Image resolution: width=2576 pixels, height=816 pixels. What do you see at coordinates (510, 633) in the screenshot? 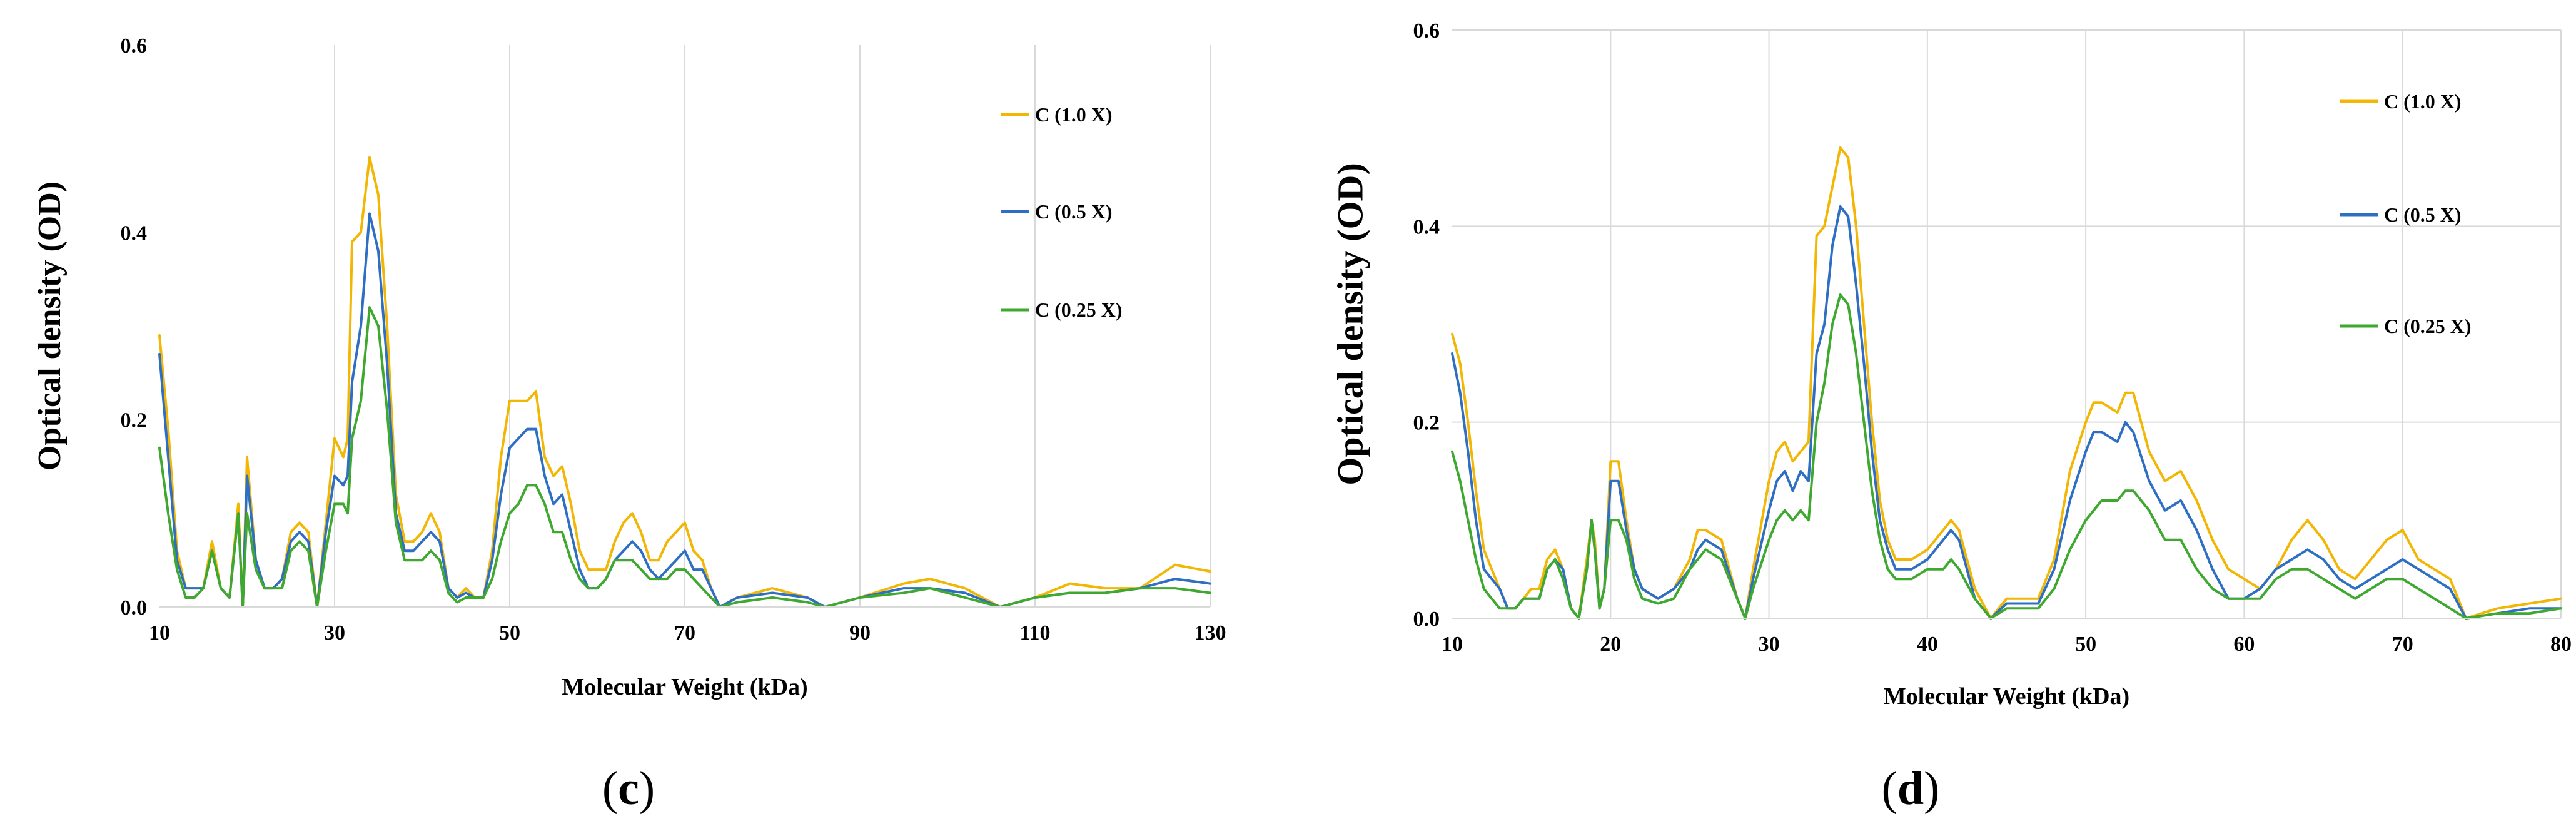
I see `chart-c-x-tick-label: 50` at bounding box center [510, 633].